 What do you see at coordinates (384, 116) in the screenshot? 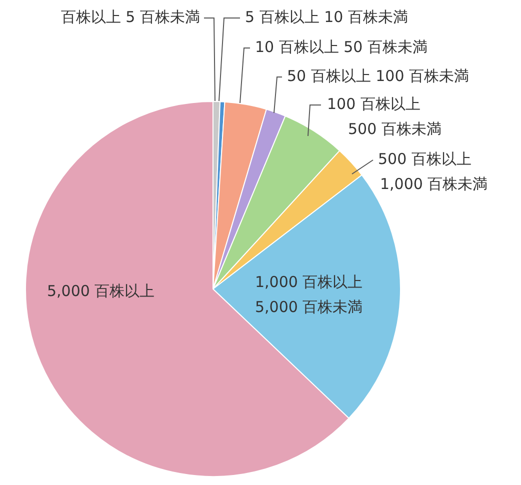
I see `slice-label: 100 百株以上 500 百株未満` at bounding box center [384, 116].